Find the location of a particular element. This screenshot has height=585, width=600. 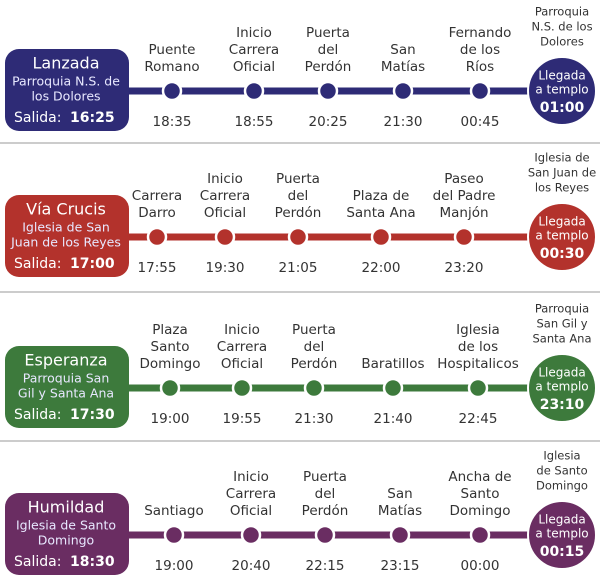

destination: los Reyes is located at coordinates (562, 188).